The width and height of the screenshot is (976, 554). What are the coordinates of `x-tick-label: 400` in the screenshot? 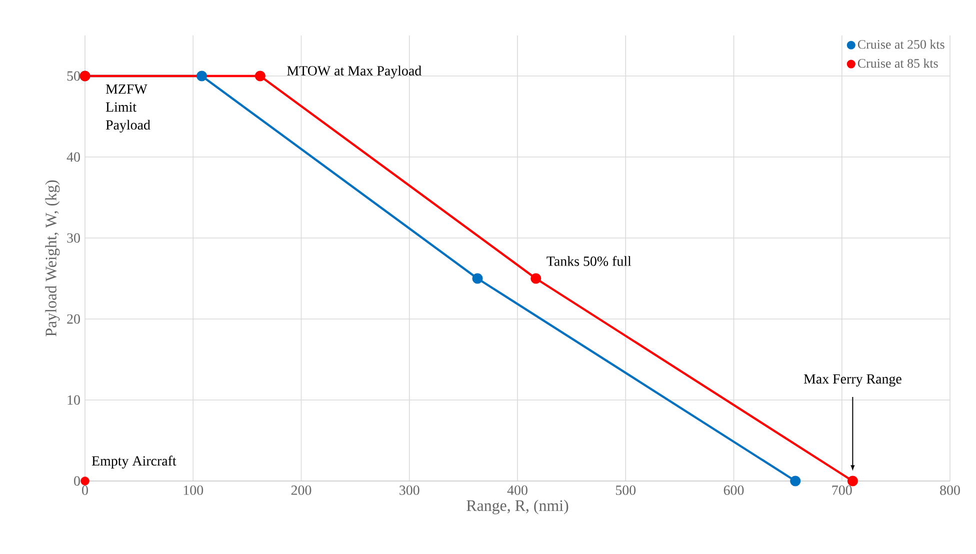 It's located at (517, 490).